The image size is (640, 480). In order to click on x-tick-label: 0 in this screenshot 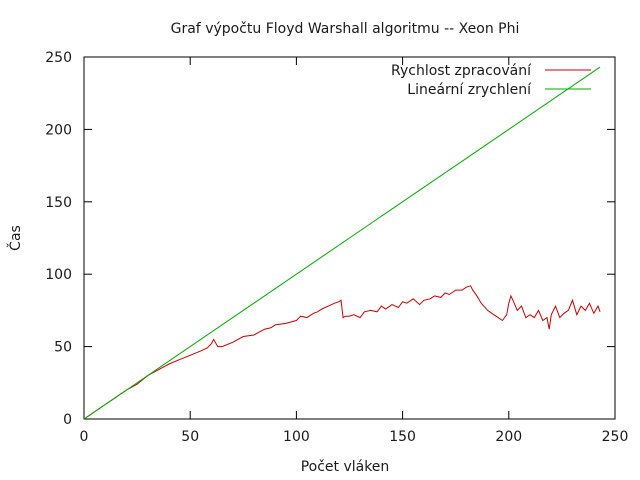, I will do `click(84, 437)`.